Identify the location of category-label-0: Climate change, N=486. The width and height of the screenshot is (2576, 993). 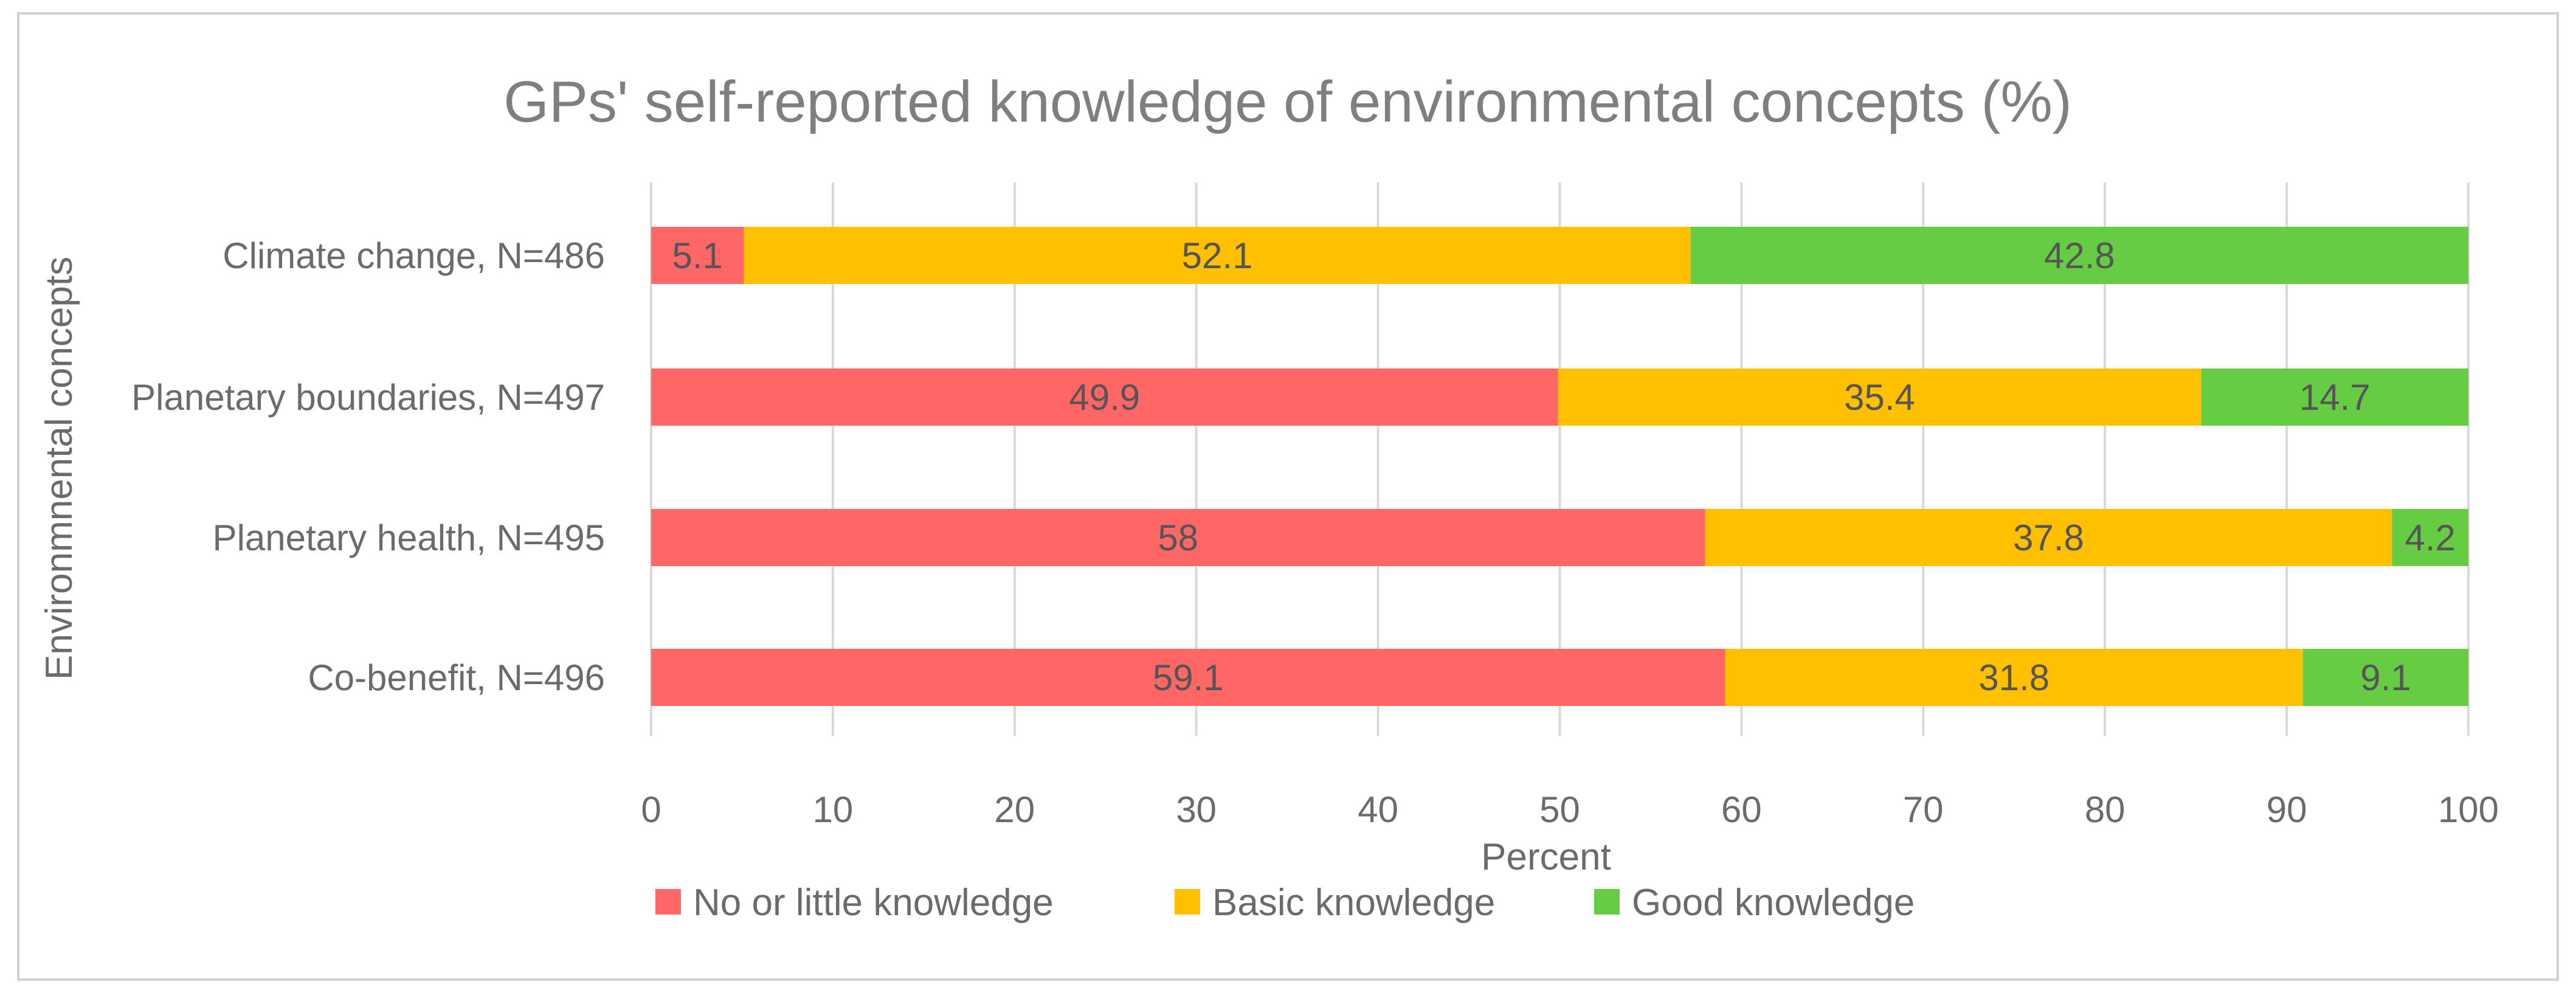
(414, 256).